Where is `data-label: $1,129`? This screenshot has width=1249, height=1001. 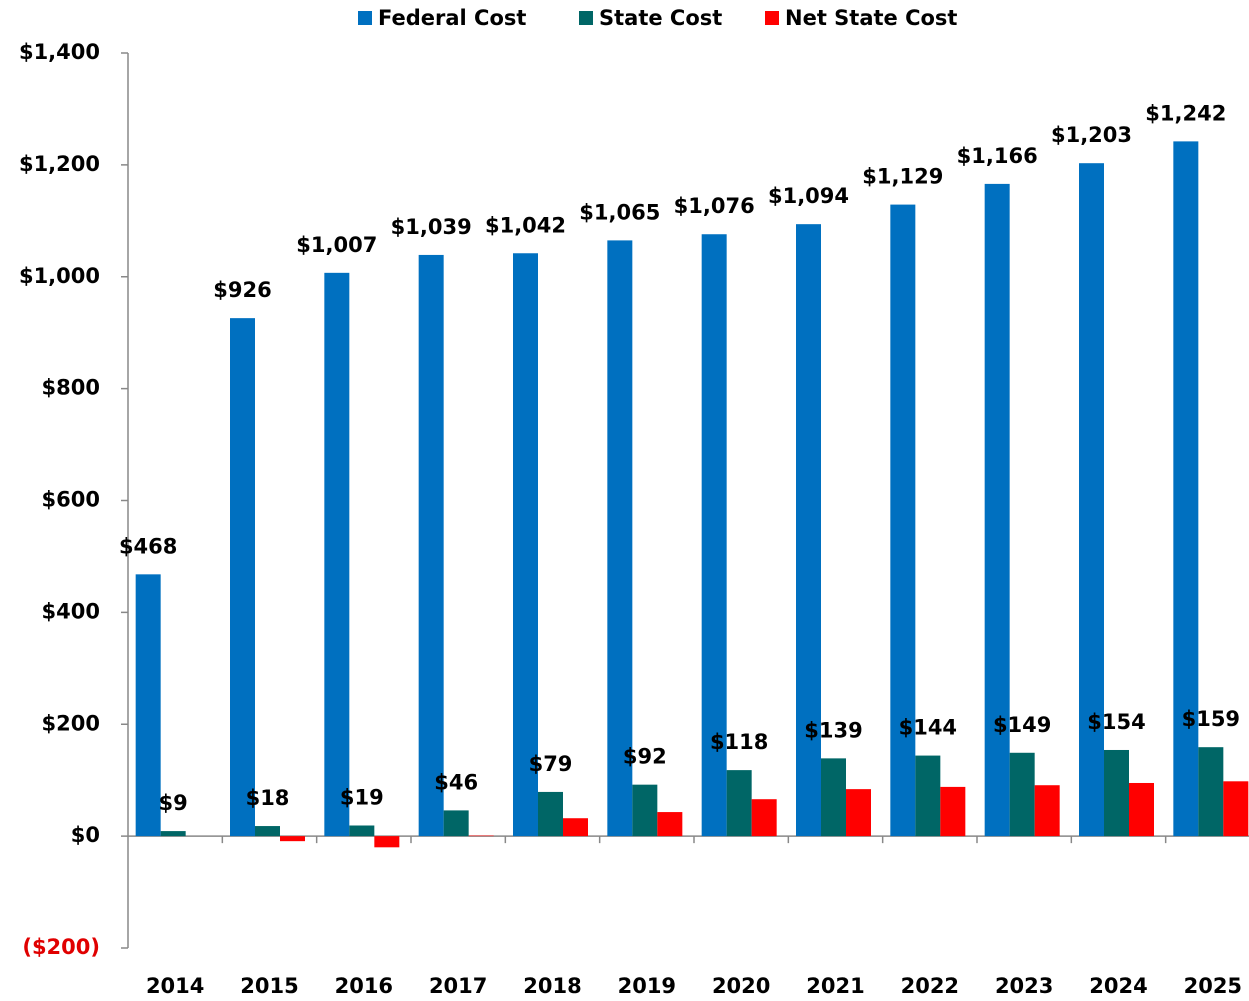 data-label: $1,129 is located at coordinates (902, 177).